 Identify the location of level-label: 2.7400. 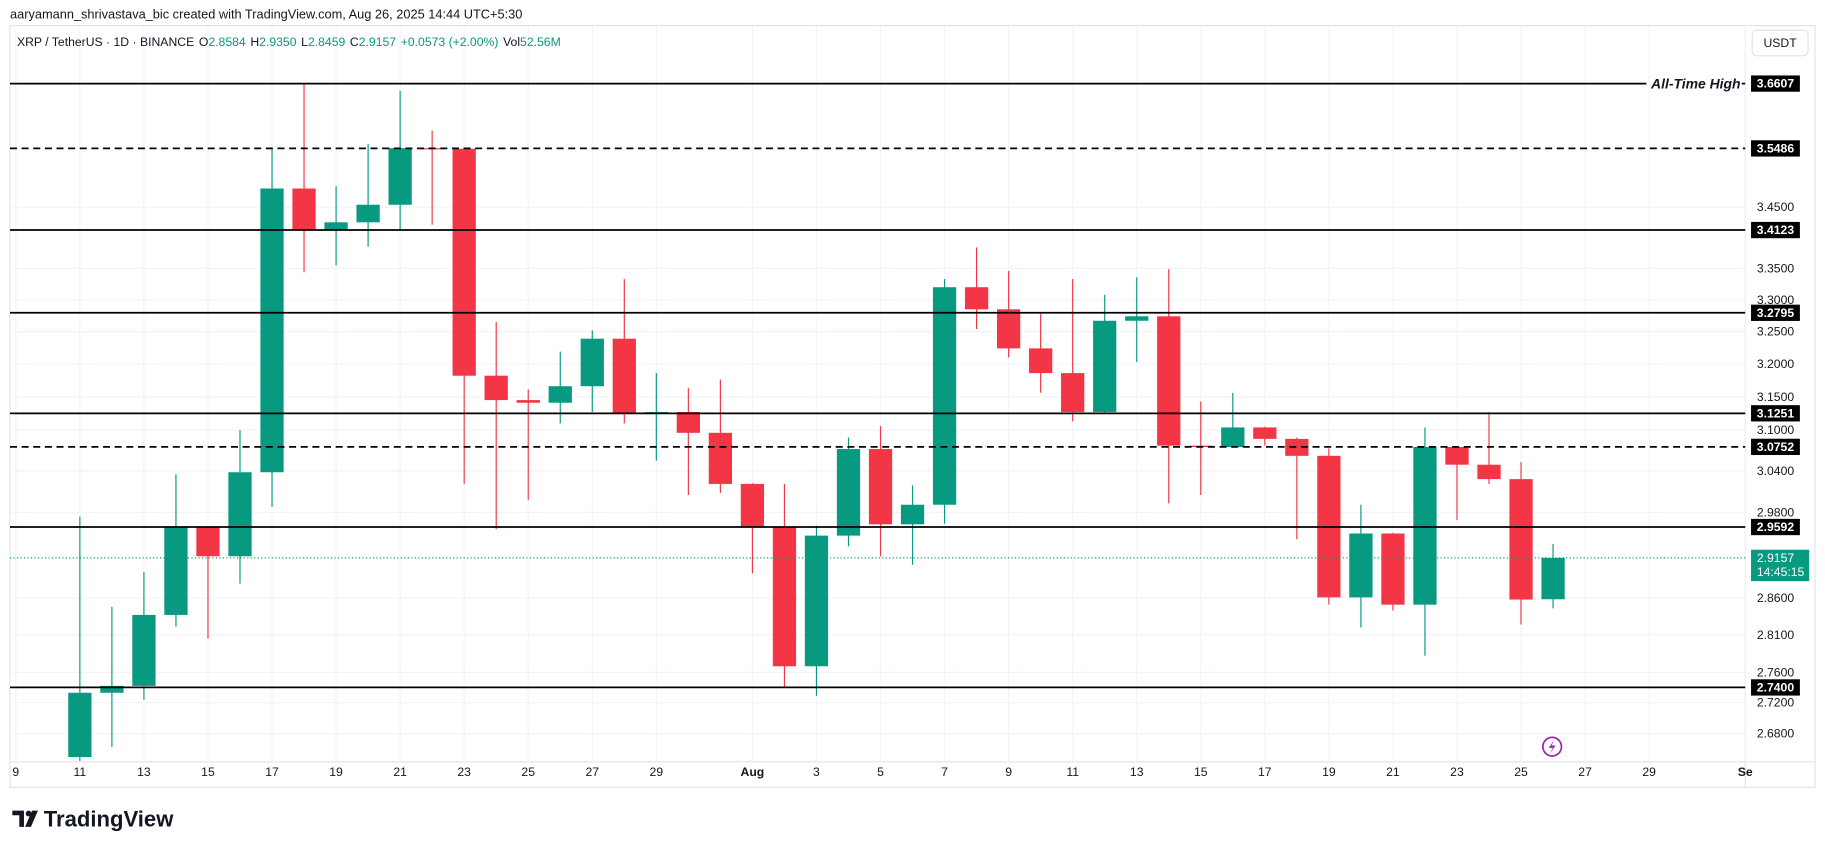
(1776, 687).